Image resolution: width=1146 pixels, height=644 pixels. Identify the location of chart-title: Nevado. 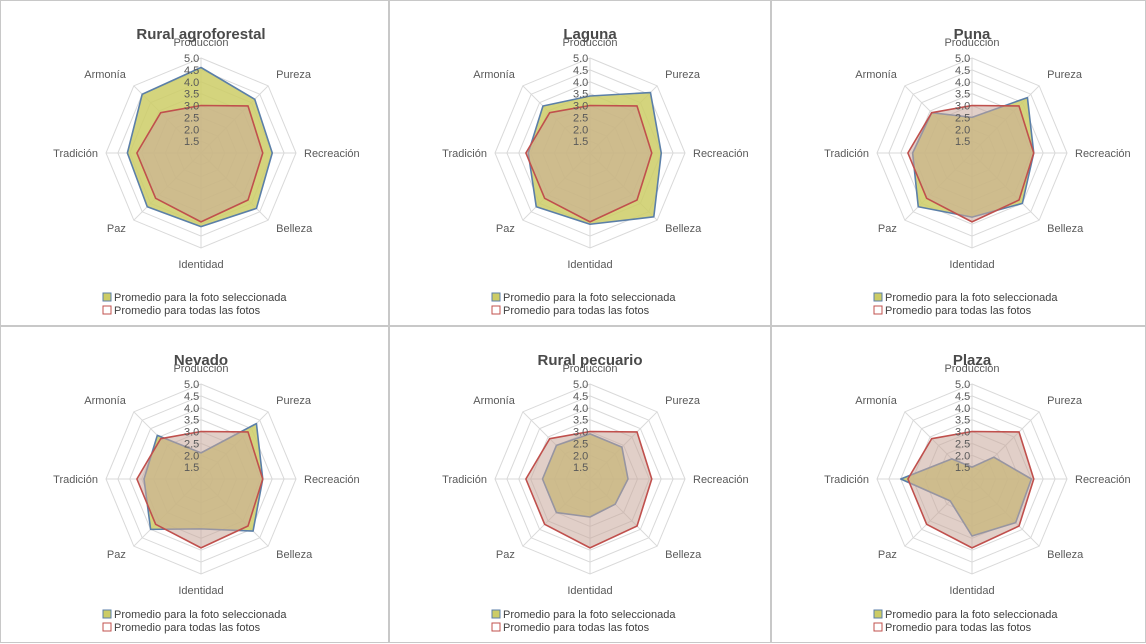
(201, 360).